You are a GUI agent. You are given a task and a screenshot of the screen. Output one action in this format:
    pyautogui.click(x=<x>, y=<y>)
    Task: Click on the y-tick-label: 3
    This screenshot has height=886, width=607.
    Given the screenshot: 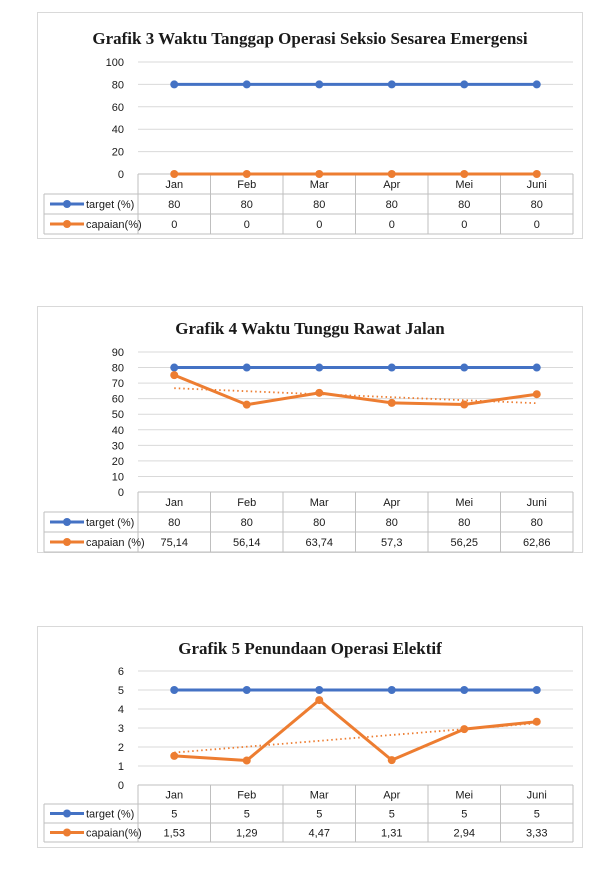 What is the action you would take?
    pyautogui.click(x=121, y=729)
    